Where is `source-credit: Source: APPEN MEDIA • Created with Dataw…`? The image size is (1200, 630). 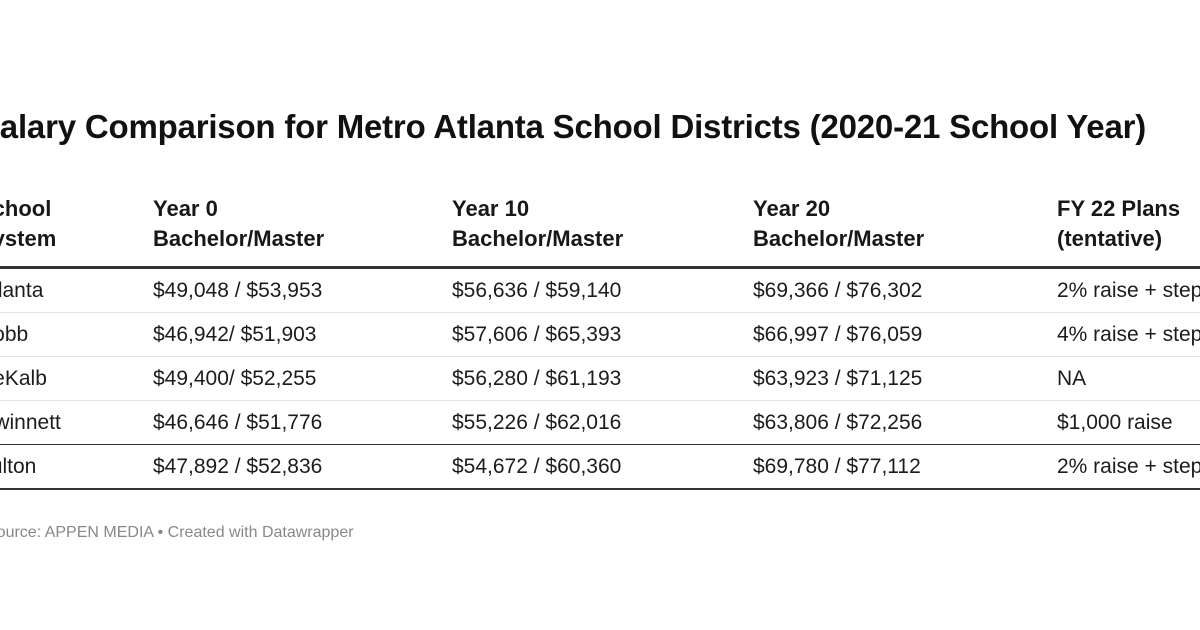
source-credit: Source: APPEN MEDIA • Created with Dataw… is located at coordinates (177, 532).